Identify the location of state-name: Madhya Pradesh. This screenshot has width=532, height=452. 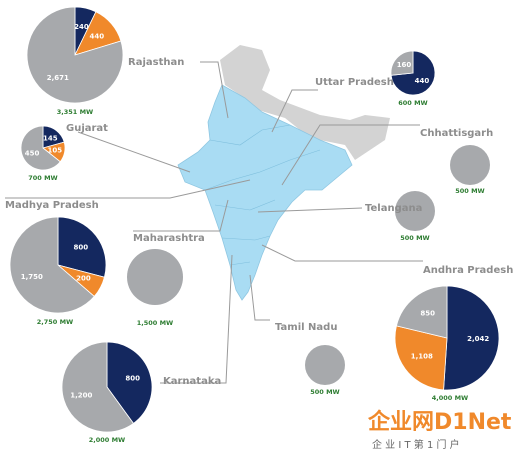
(52, 205).